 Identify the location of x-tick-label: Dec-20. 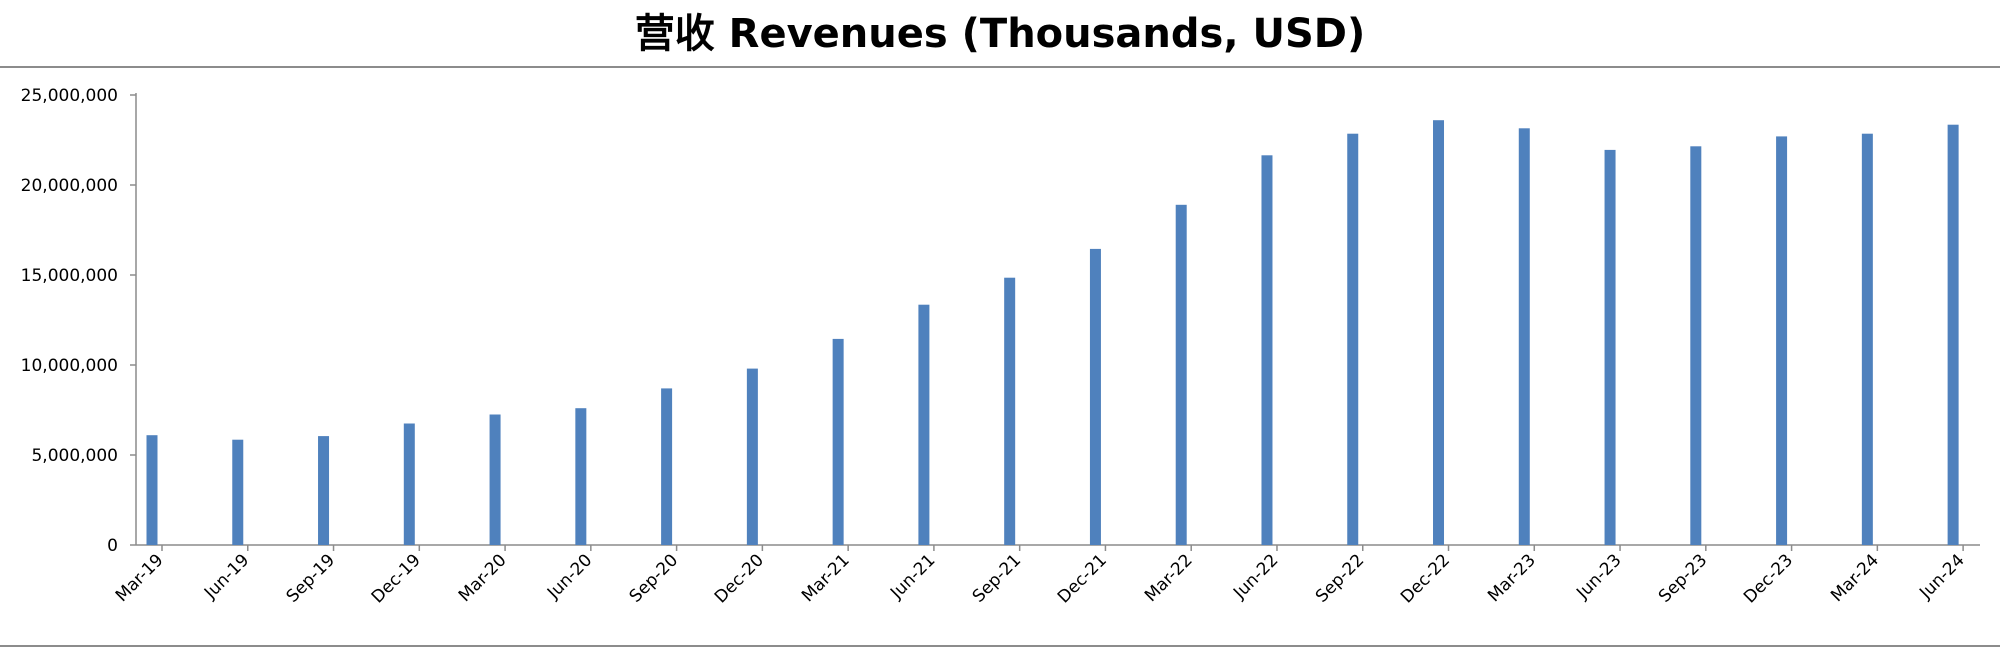
(739, 578).